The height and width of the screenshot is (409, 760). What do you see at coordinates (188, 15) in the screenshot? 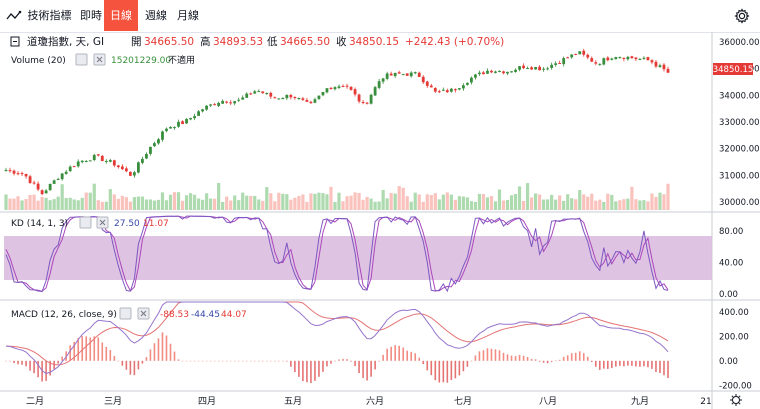
I see `tab-monthly: 月線` at bounding box center [188, 15].